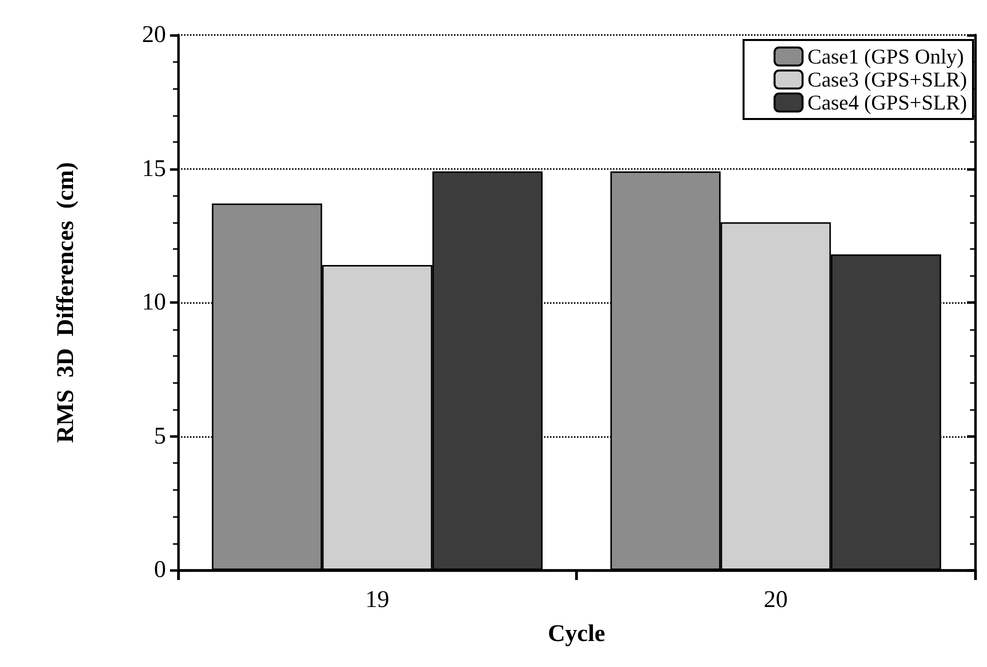 Image resolution: width=987 pixels, height=667 pixels. Describe the element at coordinates (160, 436) in the screenshot. I see `y-tick-label: 5` at that location.